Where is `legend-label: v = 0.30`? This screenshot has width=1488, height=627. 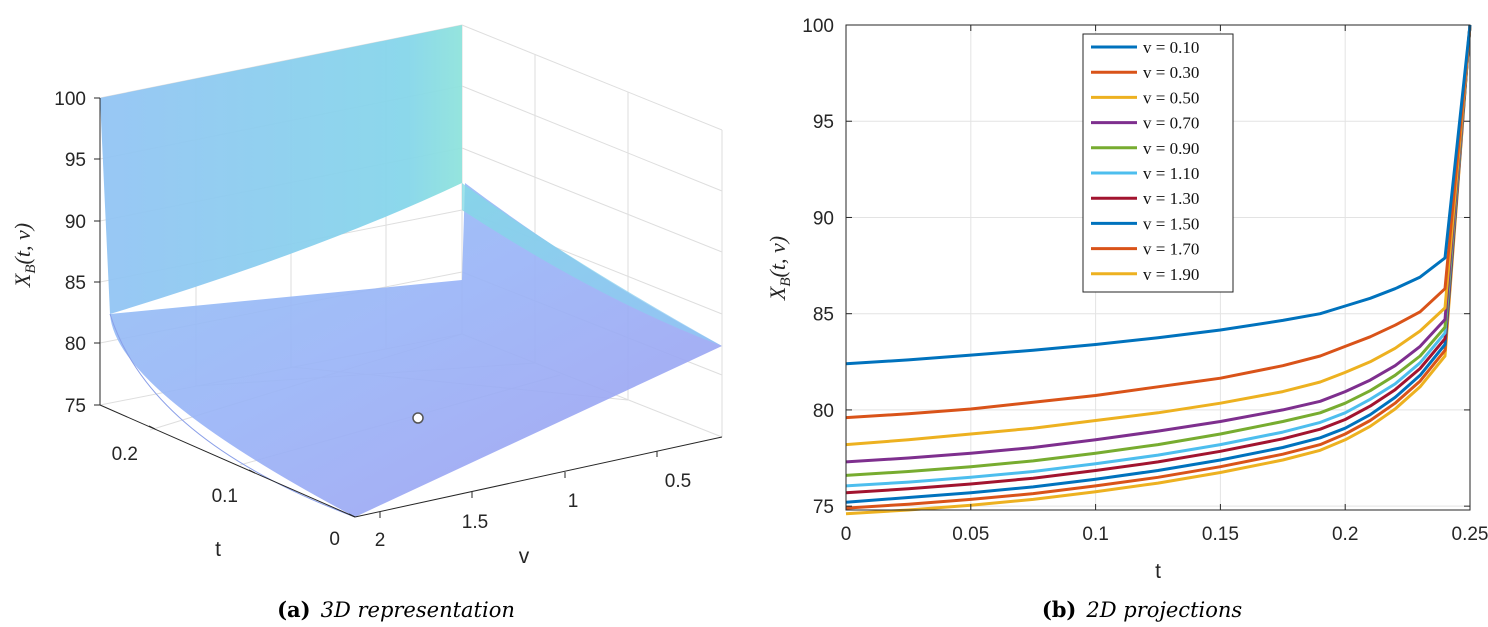
legend-label: v = 0.30 is located at coordinates (1171, 72).